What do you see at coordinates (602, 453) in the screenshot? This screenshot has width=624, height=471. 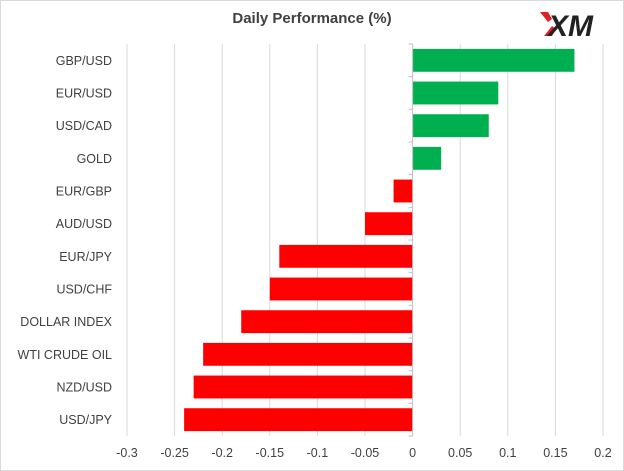 I see `x-tick-label: 0.2` at bounding box center [602, 453].